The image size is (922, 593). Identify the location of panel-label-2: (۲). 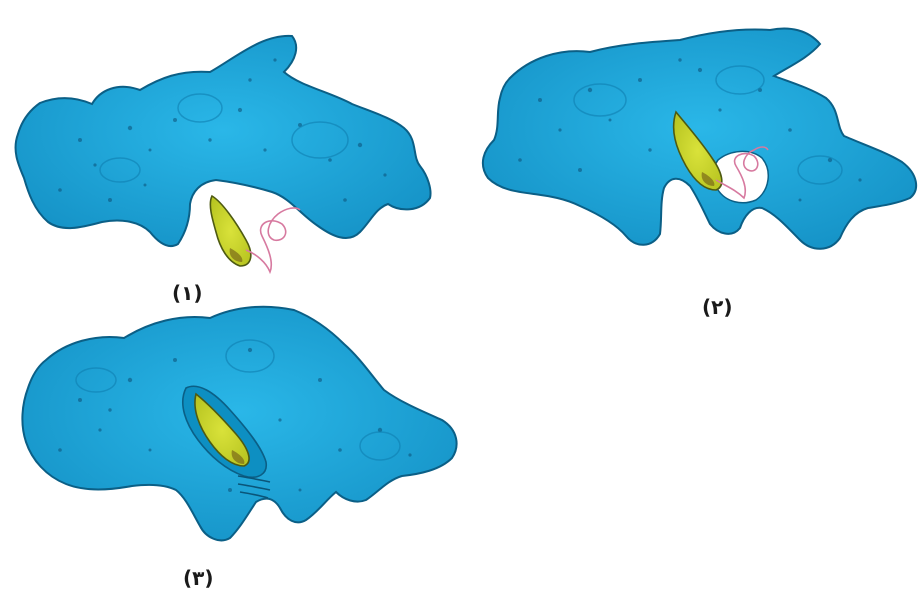
(717, 307).